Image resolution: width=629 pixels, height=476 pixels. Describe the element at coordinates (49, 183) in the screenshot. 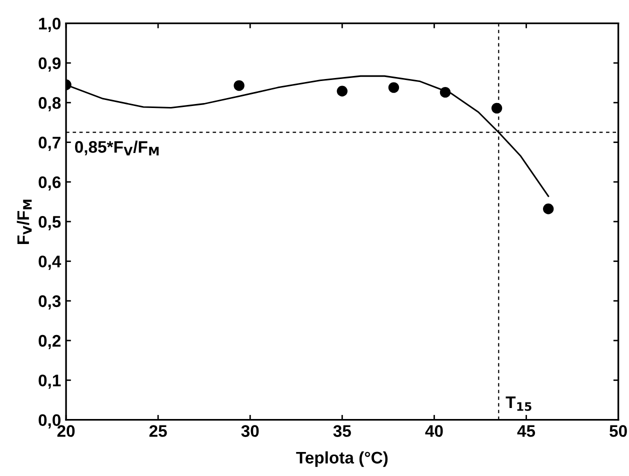

I see `y-tick-label: 0,6` at that location.